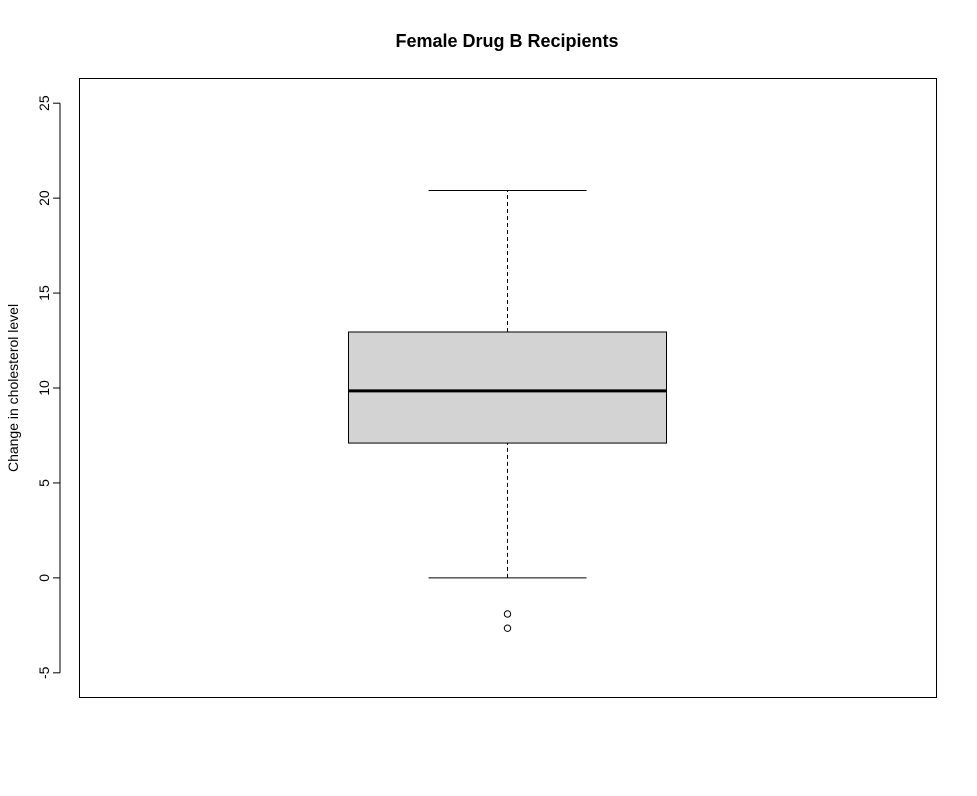 The height and width of the screenshot is (796, 977). I want to click on y-tick-label: 5, so click(44, 483).